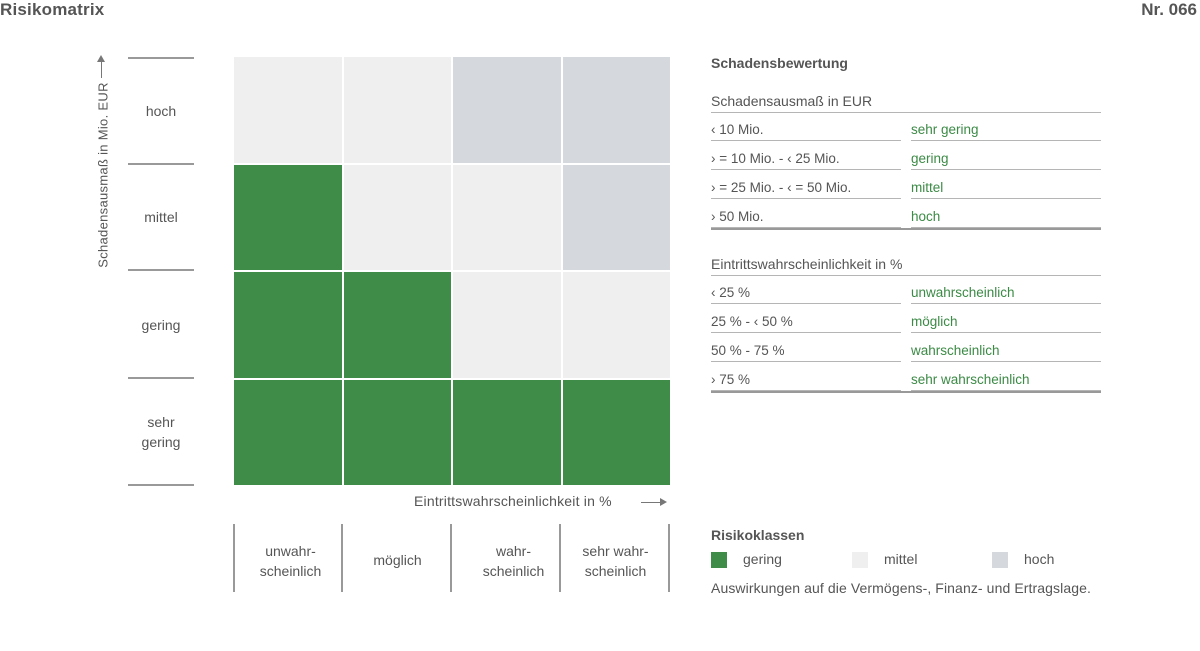 The width and height of the screenshot is (1200, 651). What do you see at coordinates (1006, 381) in the screenshot?
I see `probability-class: sehr wahrscheinlich` at bounding box center [1006, 381].